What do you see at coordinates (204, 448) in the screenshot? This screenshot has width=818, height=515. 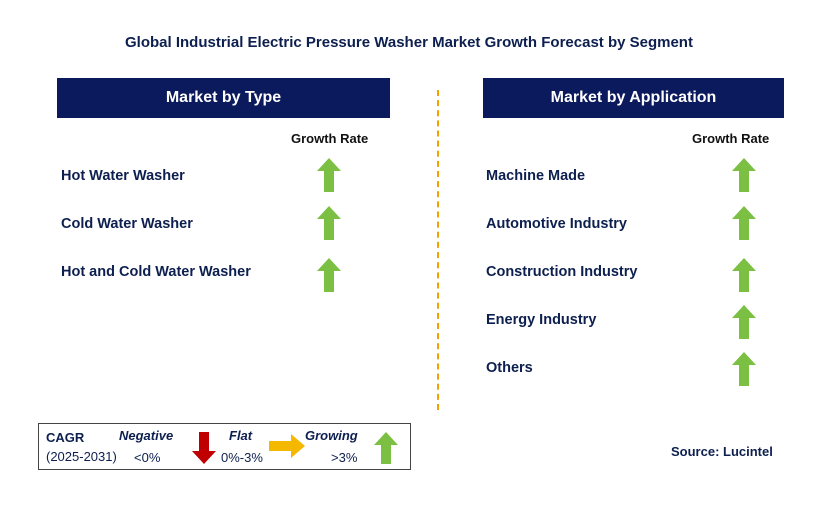 I see `down-arrow-icon` at bounding box center [204, 448].